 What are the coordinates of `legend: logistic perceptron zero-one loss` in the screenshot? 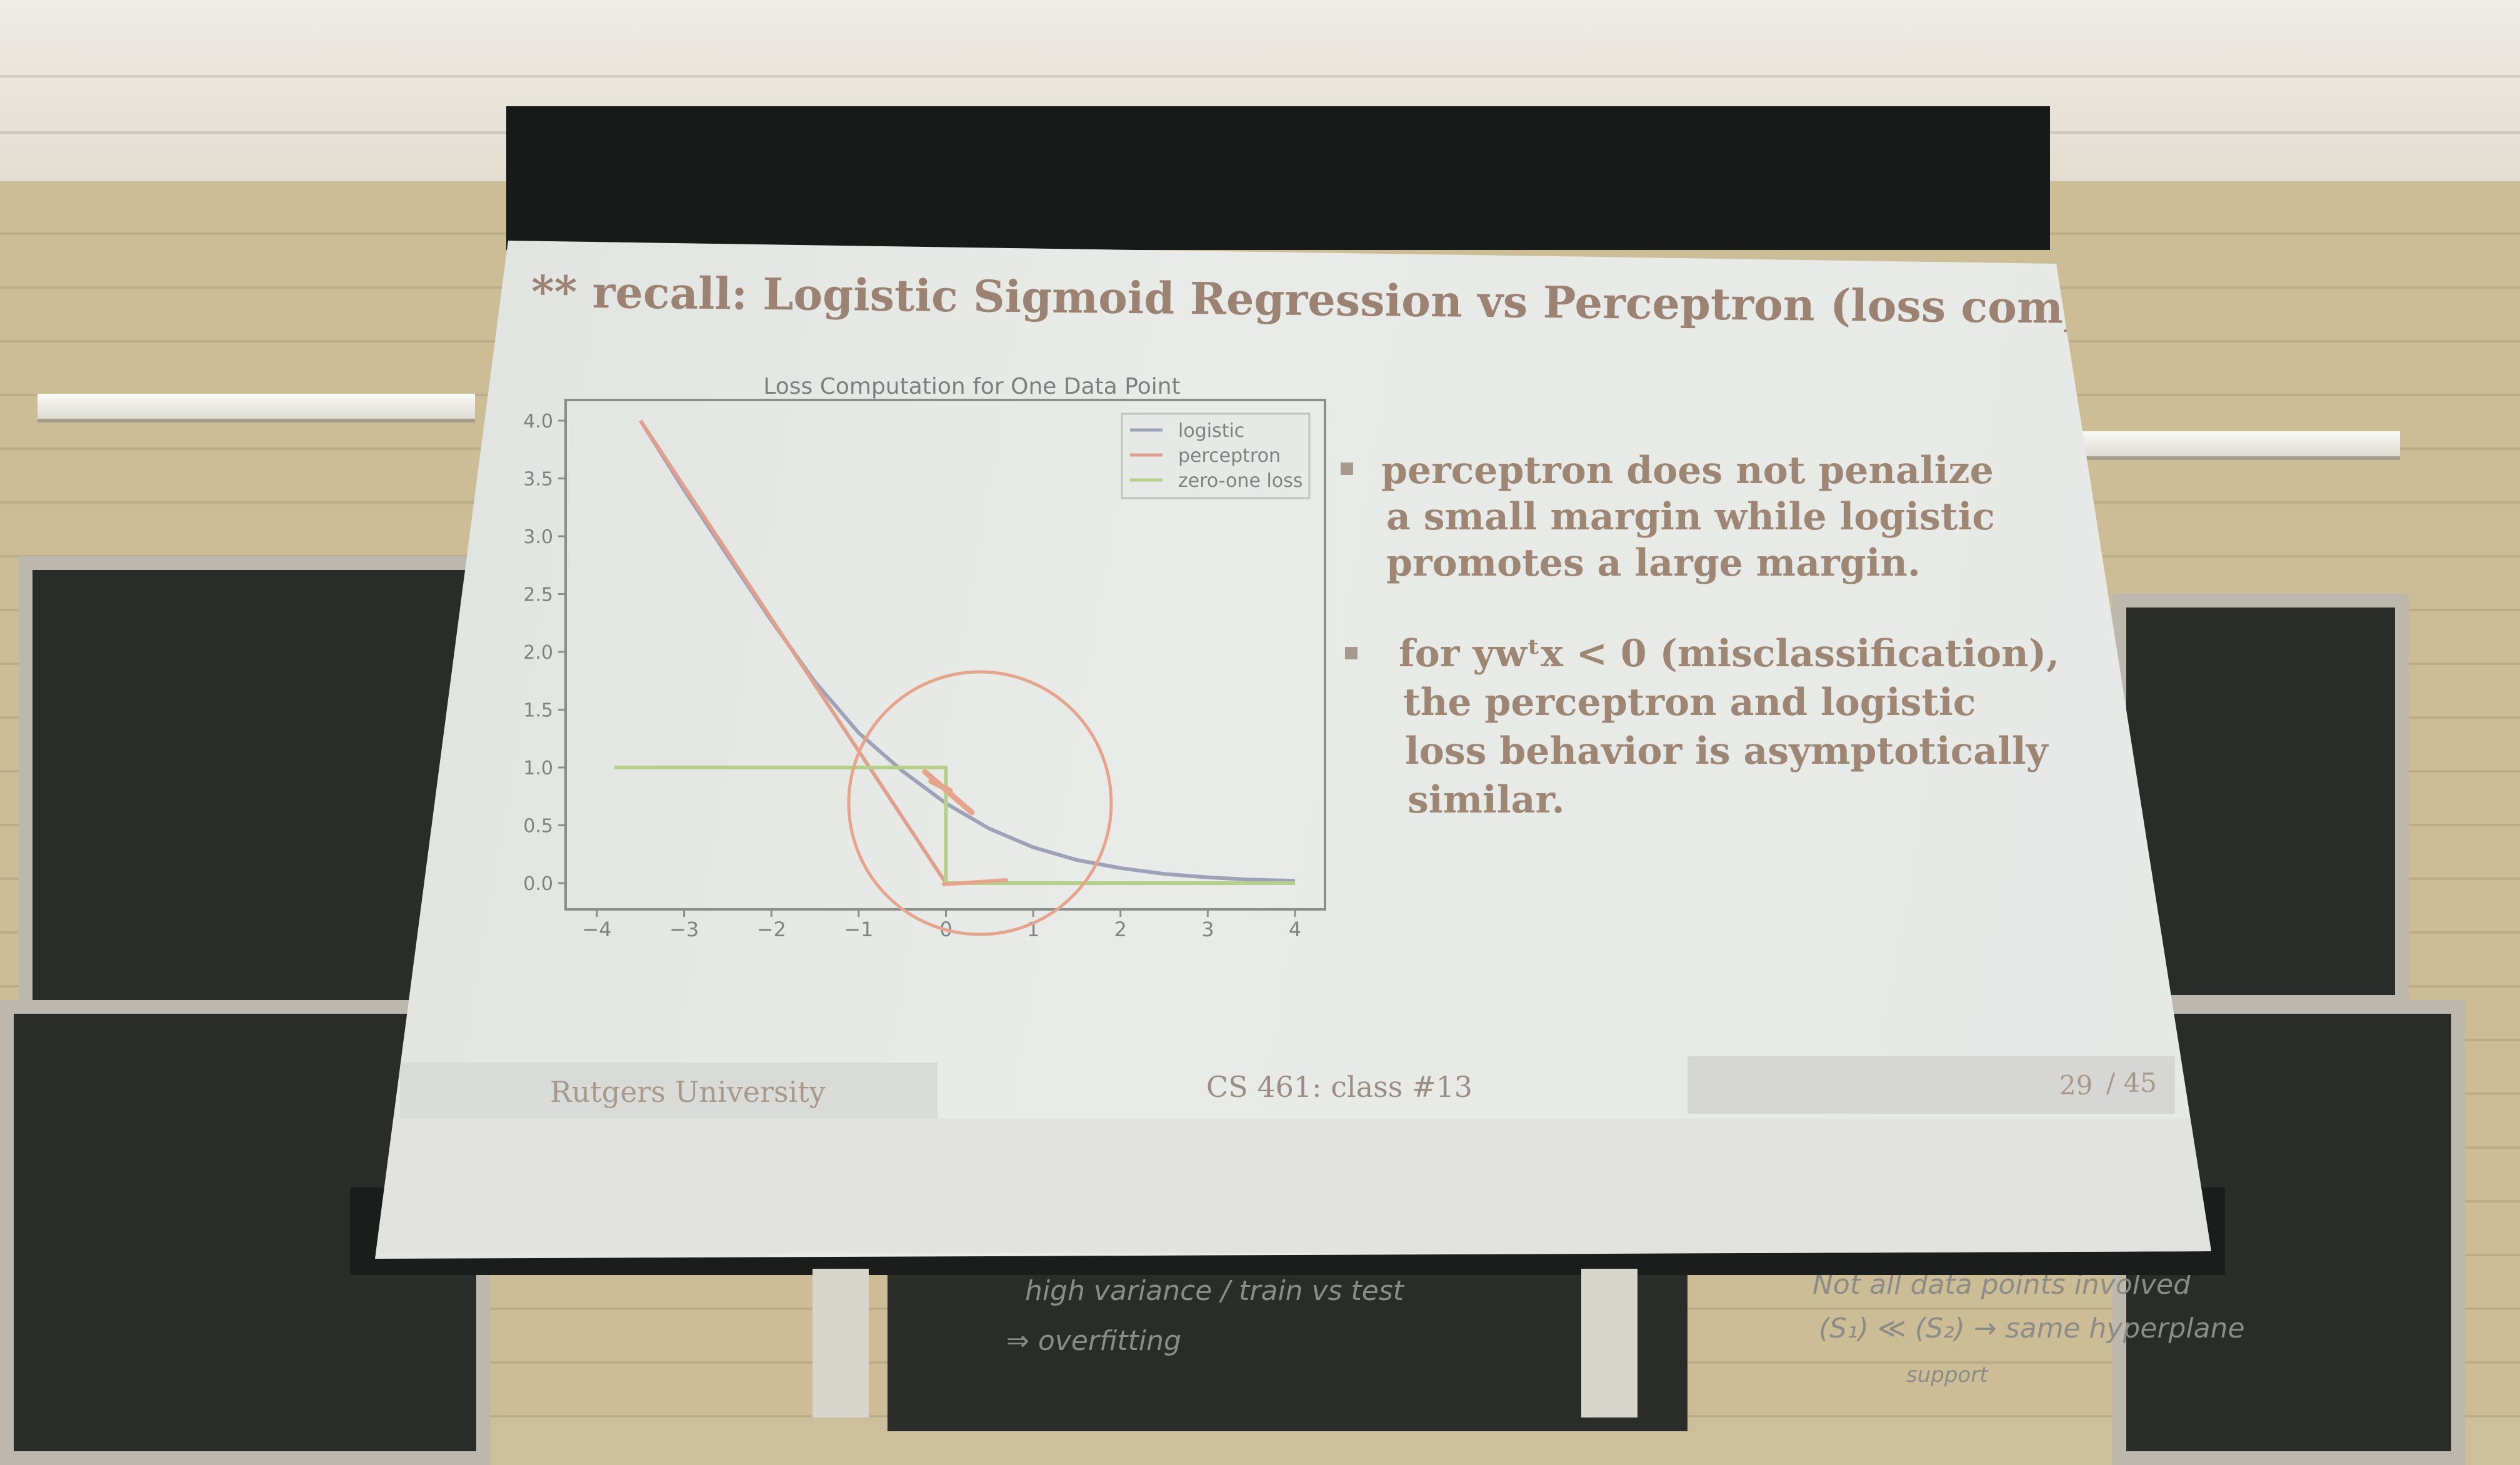 It's located at (1216, 456).